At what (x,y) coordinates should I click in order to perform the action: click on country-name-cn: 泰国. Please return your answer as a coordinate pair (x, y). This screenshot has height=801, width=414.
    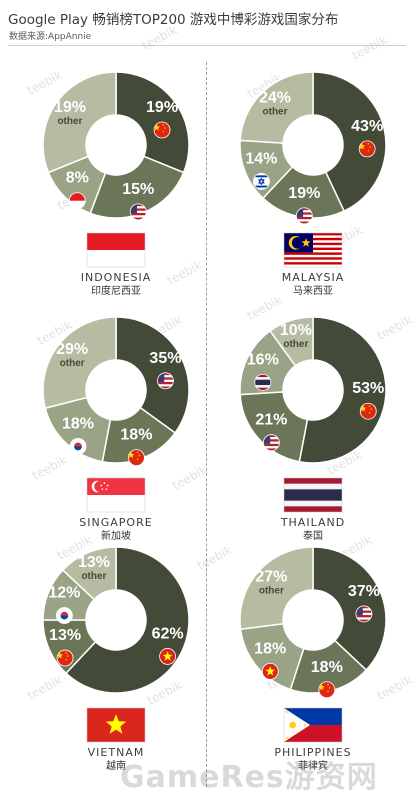
    Looking at the image, I should click on (313, 535).